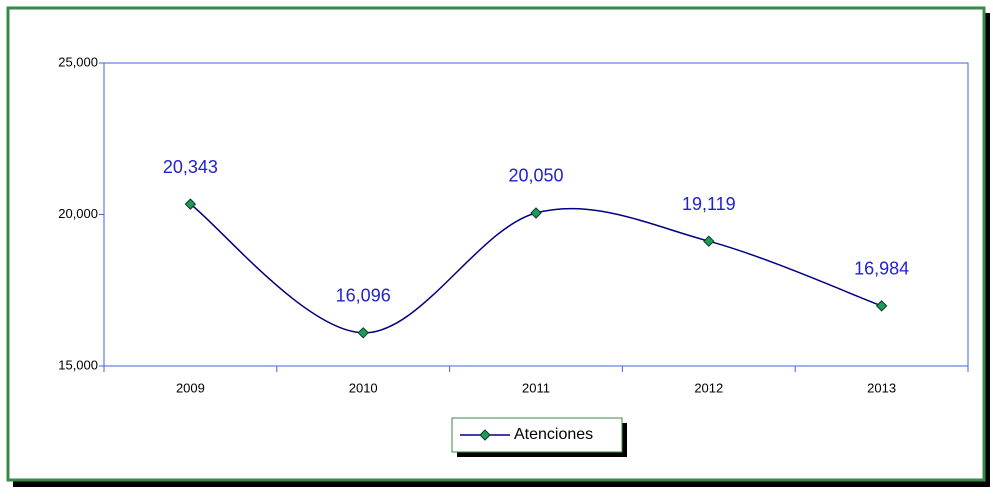  Describe the element at coordinates (553, 434) in the screenshot. I see `legend-label: Atenciones` at that location.